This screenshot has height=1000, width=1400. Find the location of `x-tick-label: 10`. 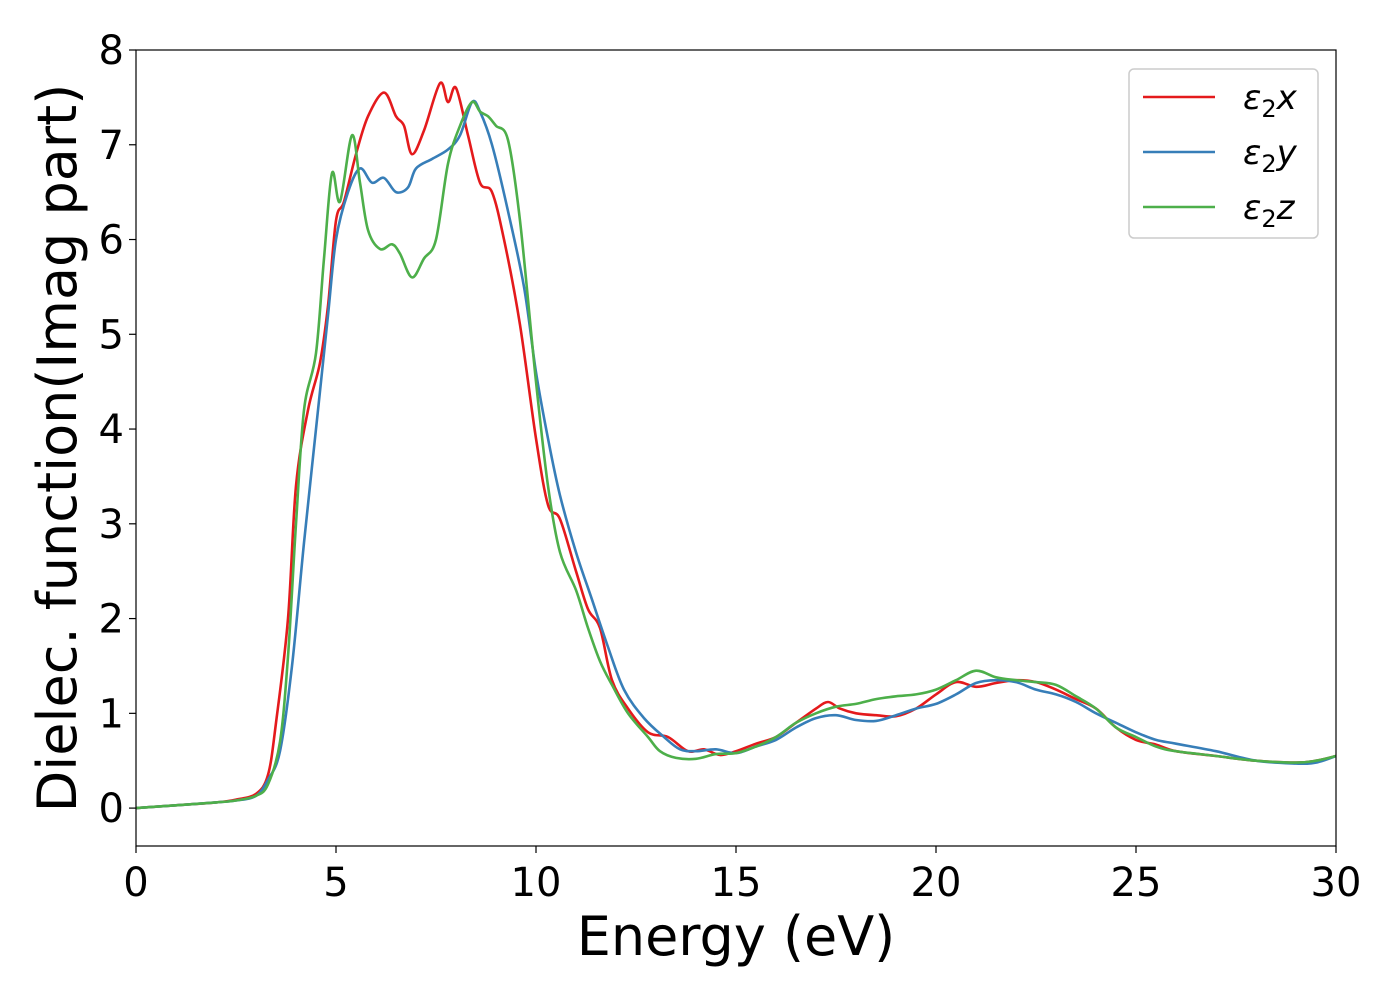

x-tick-label: 10 is located at coordinates (536, 883).